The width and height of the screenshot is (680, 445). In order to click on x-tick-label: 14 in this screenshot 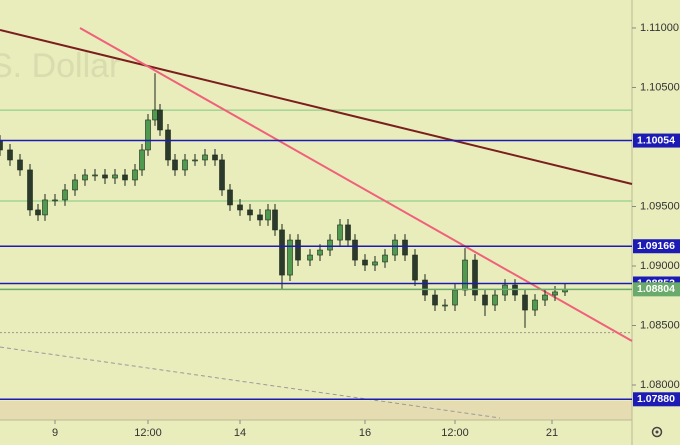, I will do `click(240, 433)`.